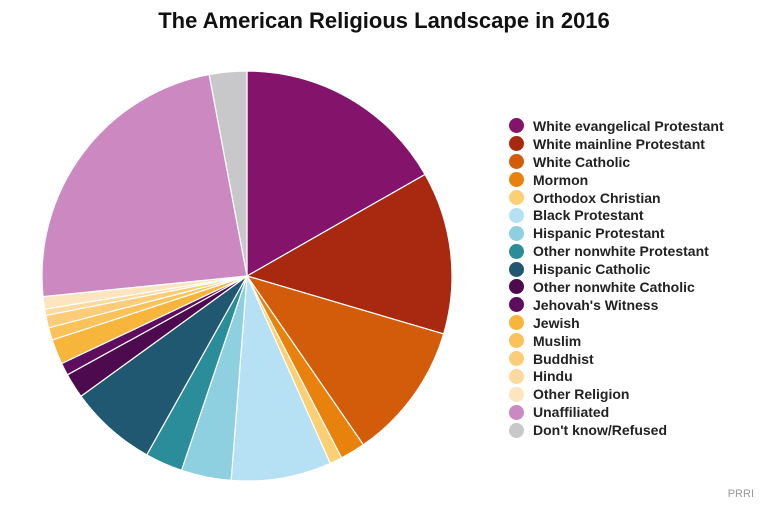  I want to click on legend-item: Other nonwhite Catholic, so click(616, 287).